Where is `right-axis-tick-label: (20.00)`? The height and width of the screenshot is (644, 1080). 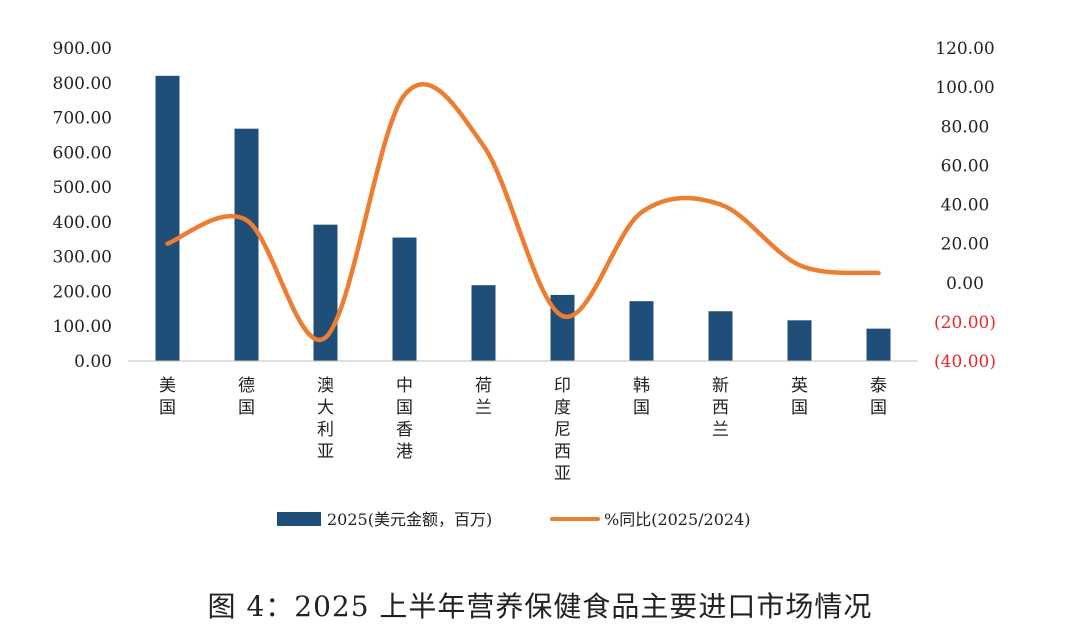
right-axis-tick-label: (20.00) is located at coordinates (965, 323).